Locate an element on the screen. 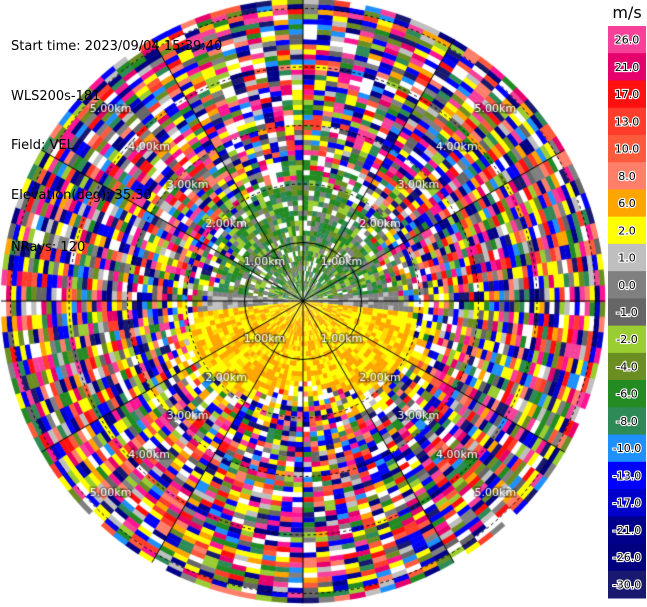 The image size is (647, 607). start-time-label: Start time: 2023/09/04 15:39:40 is located at coordinates (117, 46).